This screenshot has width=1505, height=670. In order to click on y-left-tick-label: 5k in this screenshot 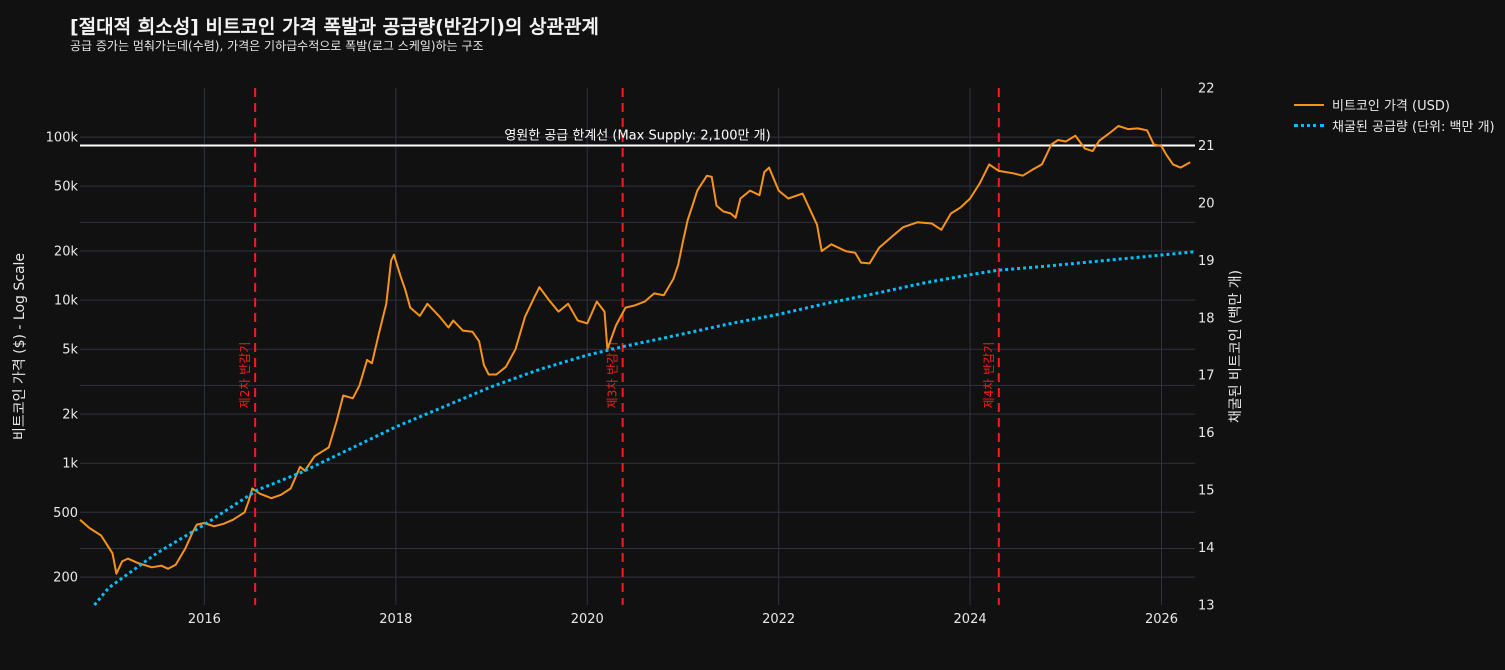, I will do `click(70, 350)`.